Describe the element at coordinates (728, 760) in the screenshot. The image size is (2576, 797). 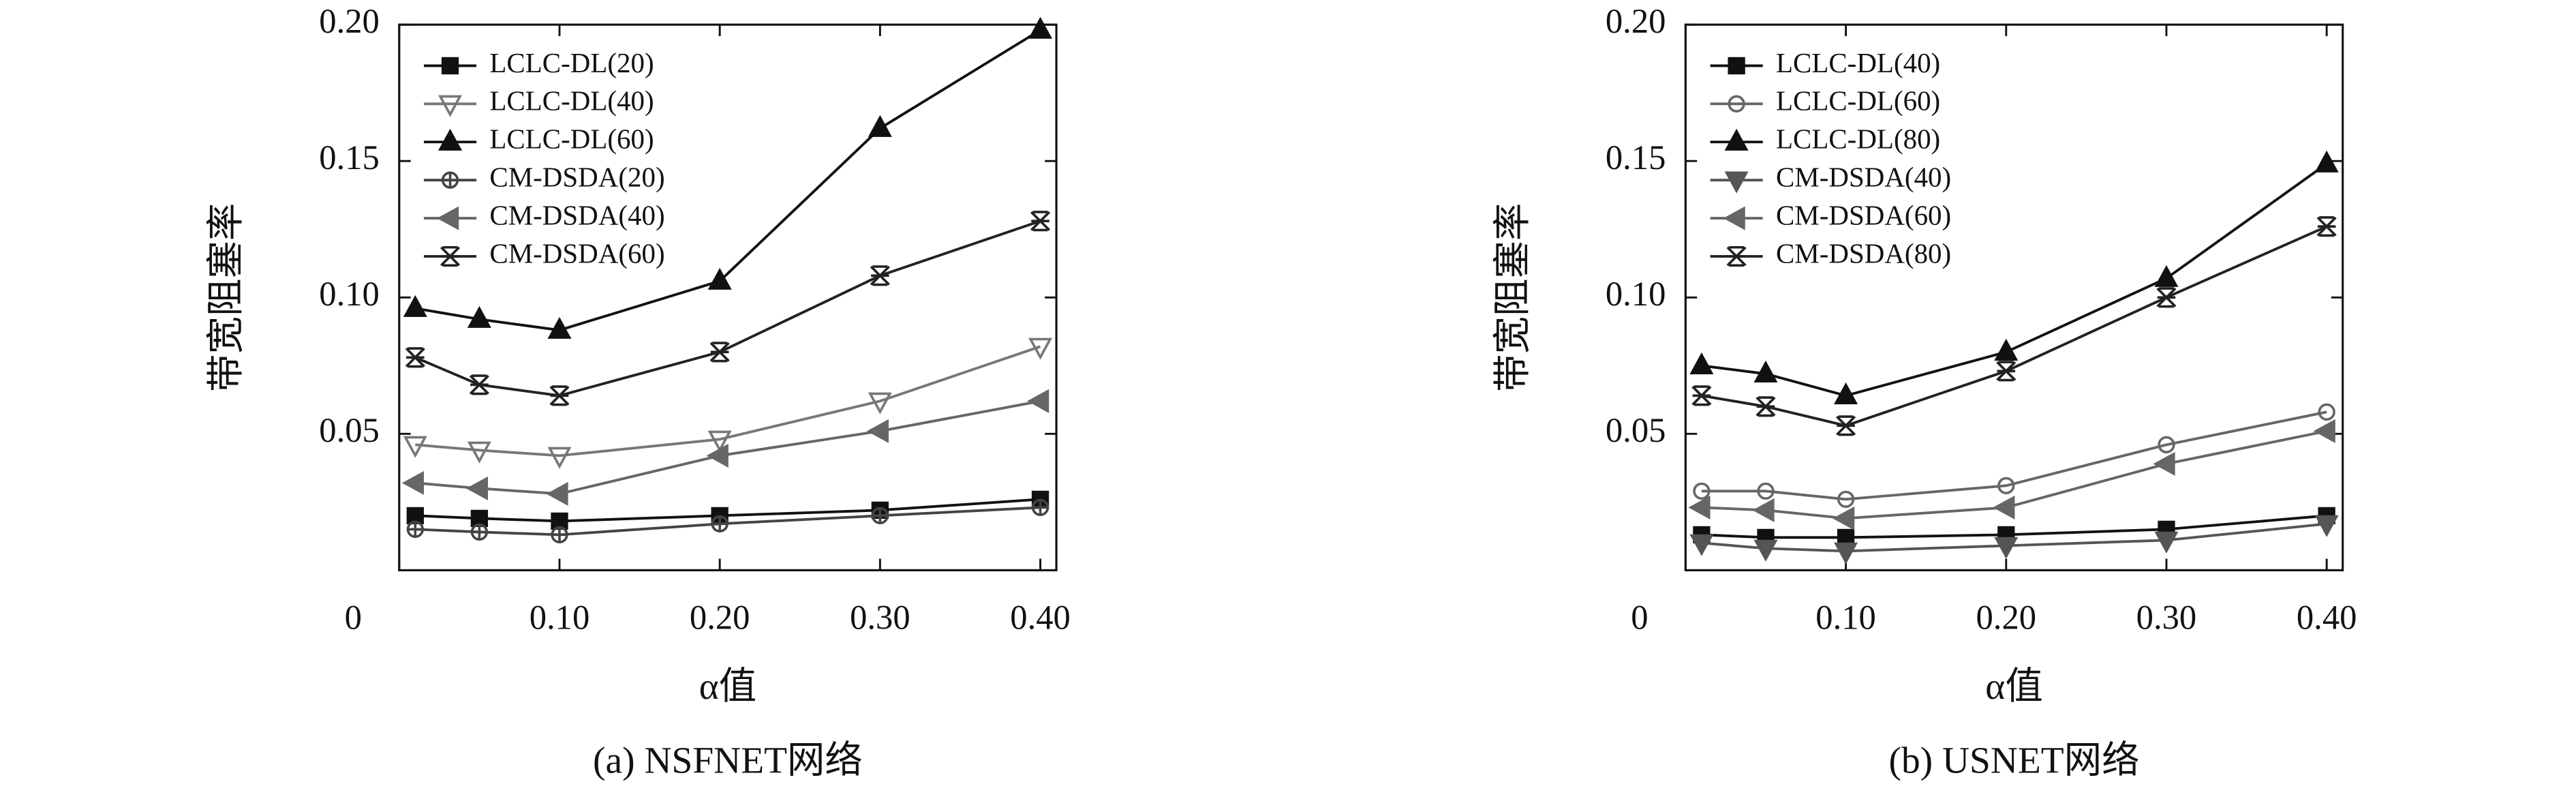
I see `chart-caption: (a) NSFNET网络` at that location.